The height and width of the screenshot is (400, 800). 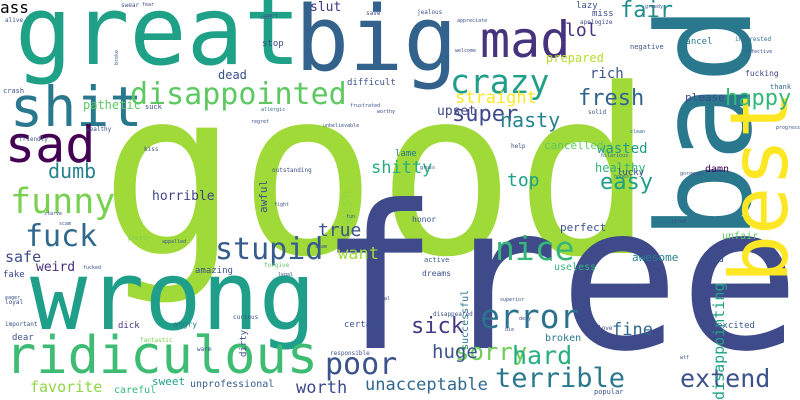 I want to click on word-suck: suck, so click(x=153, y=107).